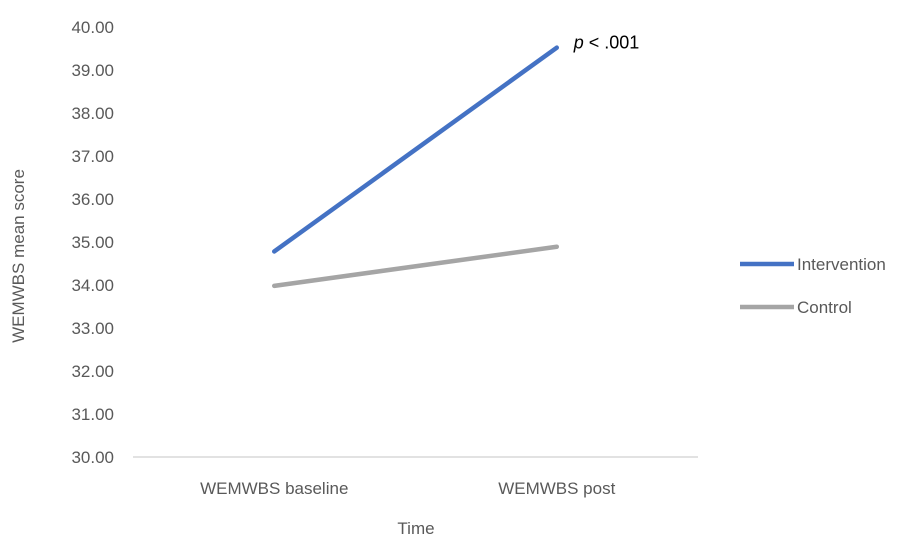 This screenshot has width=919, height=543. Describe the element at coordinates (92, 156) in the screenshot. I see `y-tick-label: 37.00` at that location.